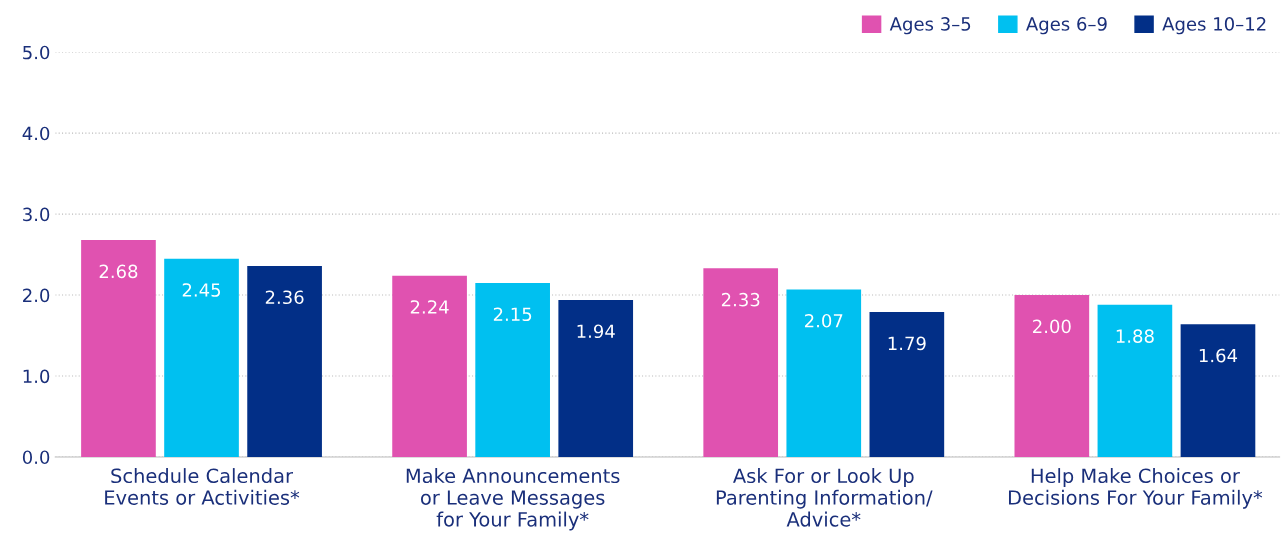  What do you see at coordinates (36, 295) in the screenshot?
I see `y-tick-label: 2.0` at bounding box center [36, 295].